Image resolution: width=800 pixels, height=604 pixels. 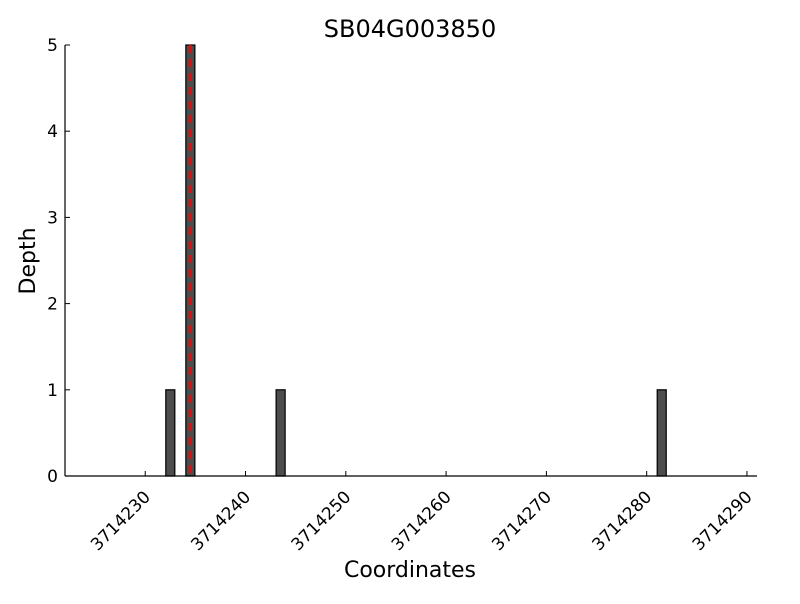 What do you see at coordinates (52, 46) in the screenshot?
I see `y-tick-label: 5` at bounding box center [52, 46].